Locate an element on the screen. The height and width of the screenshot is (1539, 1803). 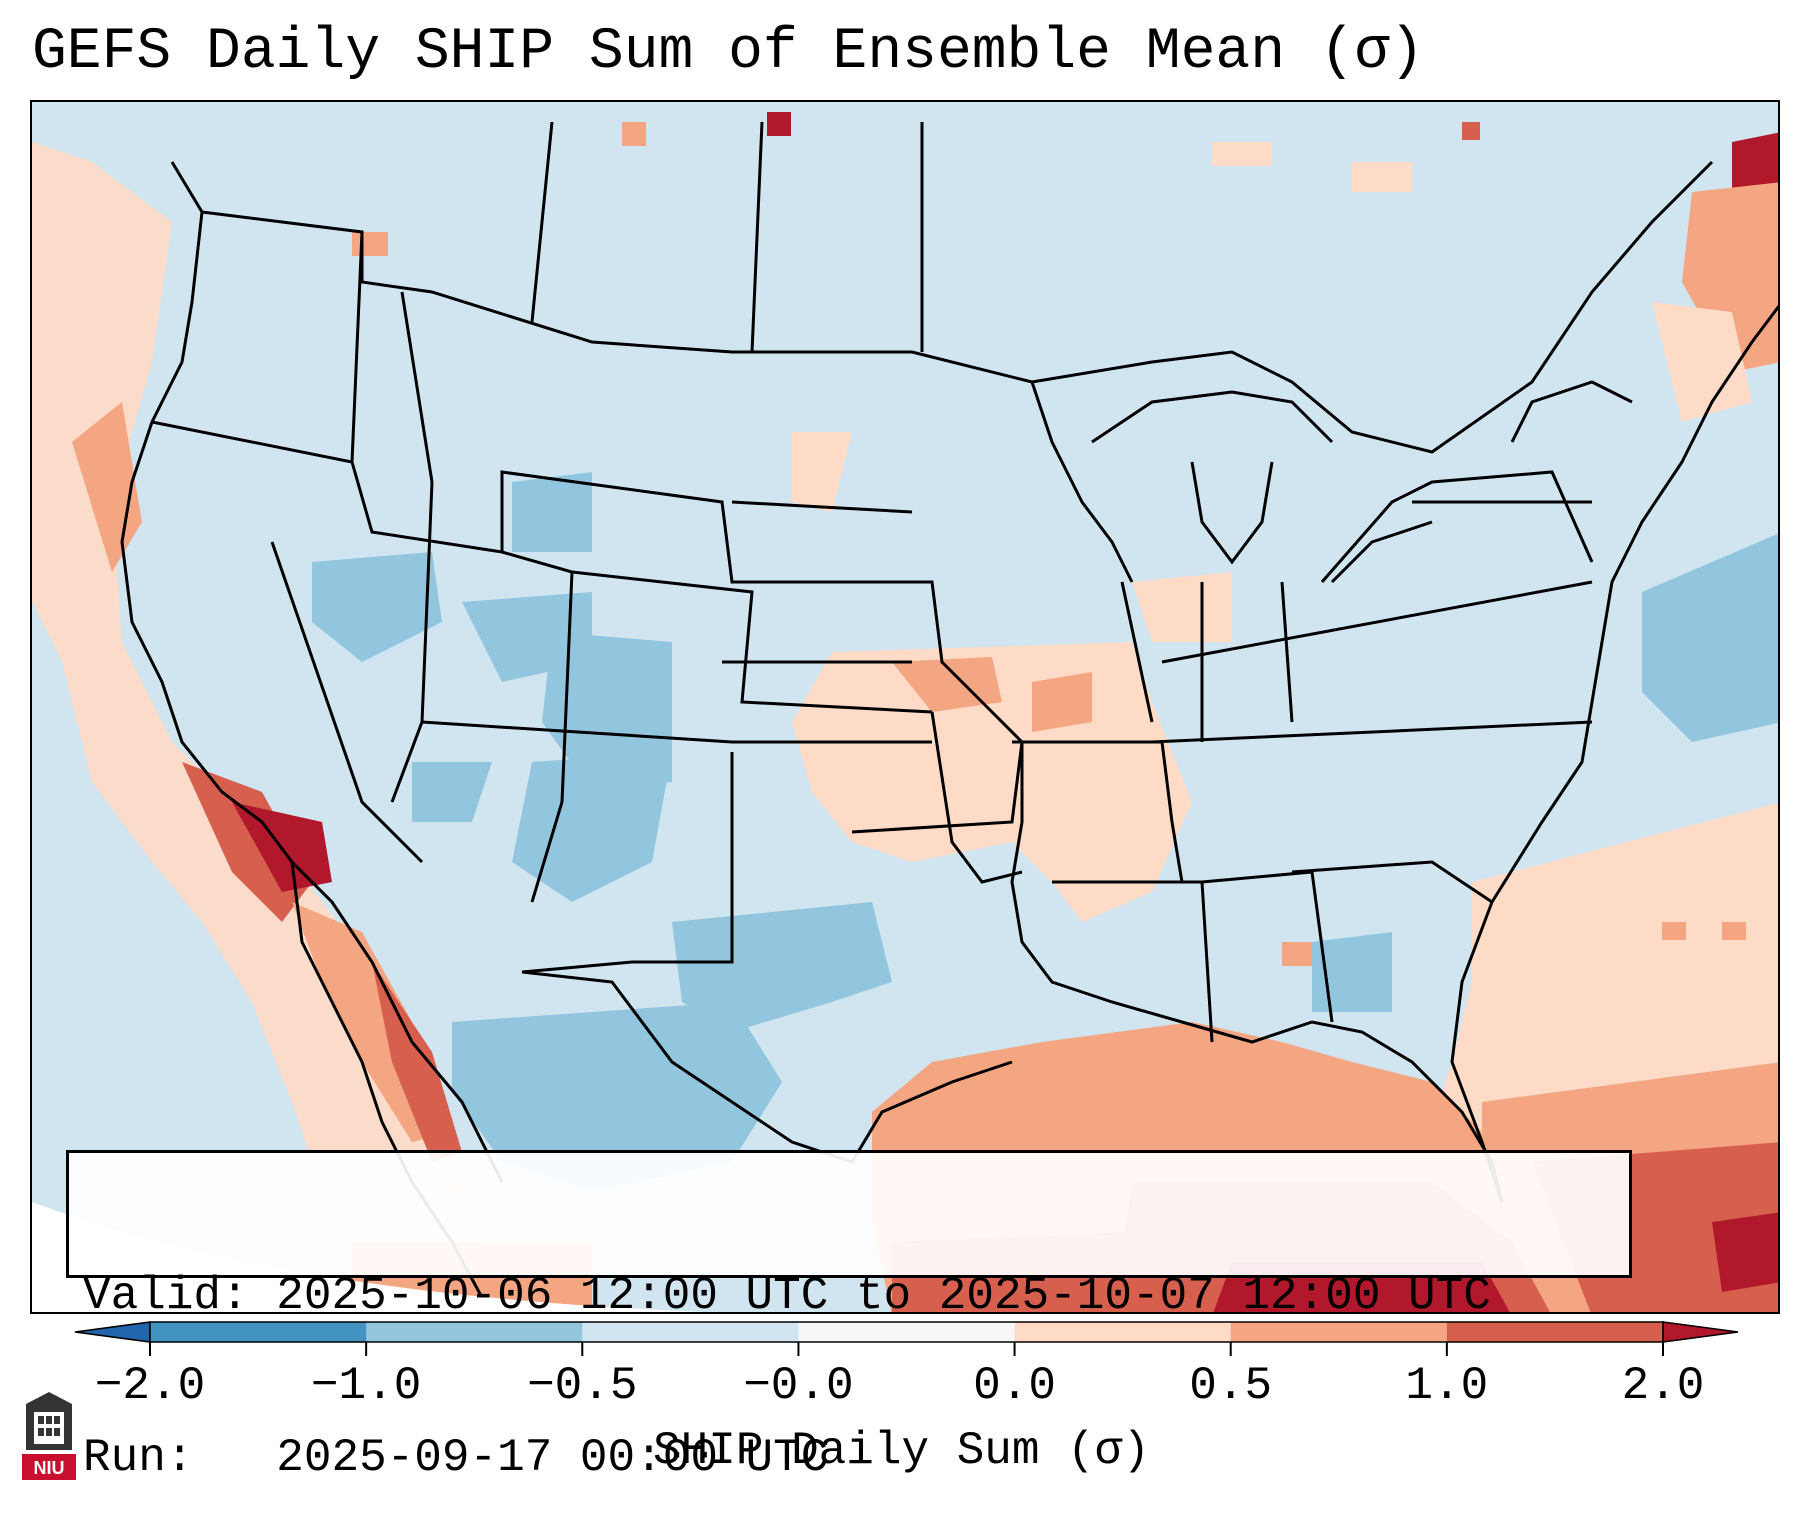
colorbar-tick-label: 0.0 is located at coordinates (1014, 1386).